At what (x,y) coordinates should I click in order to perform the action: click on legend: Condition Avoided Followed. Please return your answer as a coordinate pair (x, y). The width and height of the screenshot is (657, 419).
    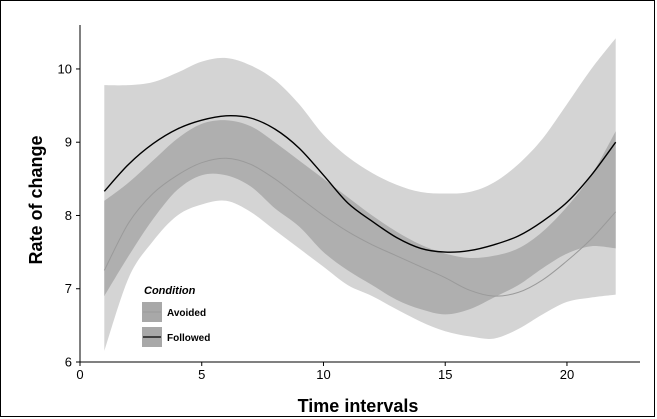
    Looking at the image, I should click on (176, 316).